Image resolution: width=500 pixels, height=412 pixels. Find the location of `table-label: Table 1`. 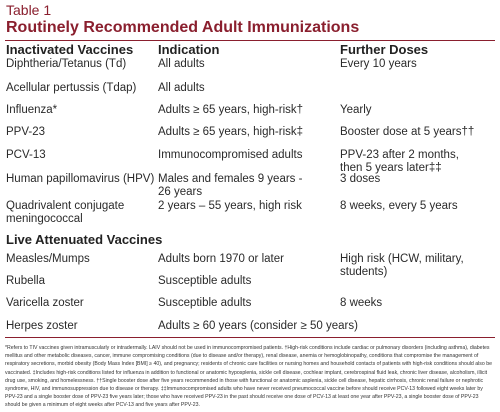

table-label: Table 1 is located at coordinates (29, 10).